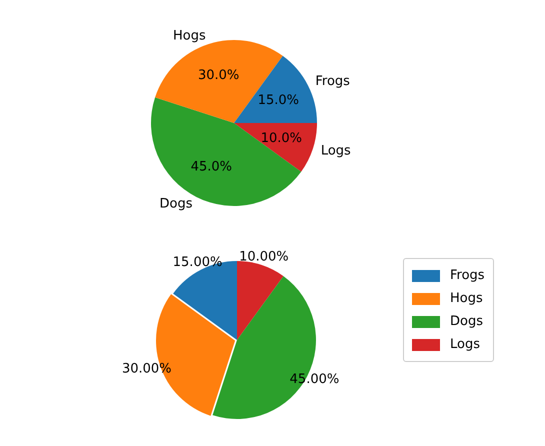 This screenshot has height=446, width=545. Describe the element at coordinates (189, 36) in the screenshot. I see `slice-label: Hogs` at that location.